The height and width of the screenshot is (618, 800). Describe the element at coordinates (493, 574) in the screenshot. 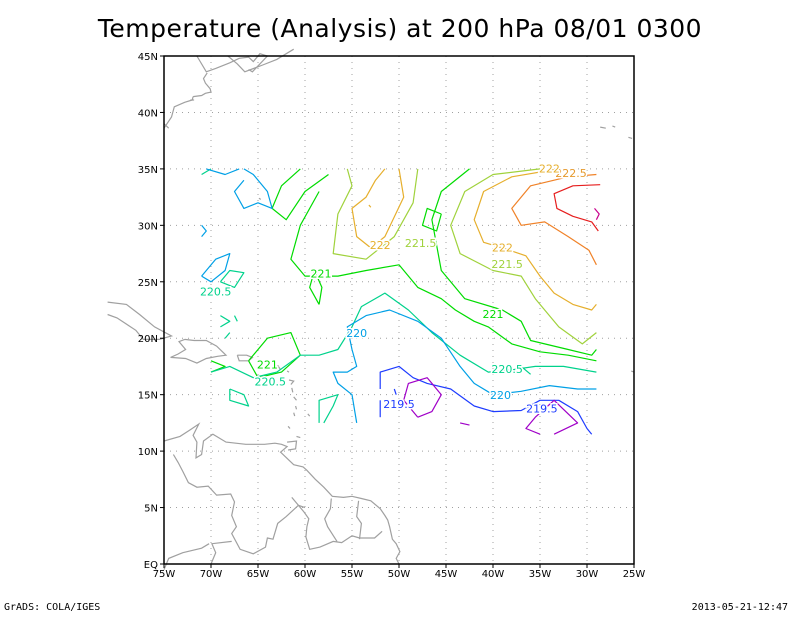

I see `x-tick-label: 40W` at that location.